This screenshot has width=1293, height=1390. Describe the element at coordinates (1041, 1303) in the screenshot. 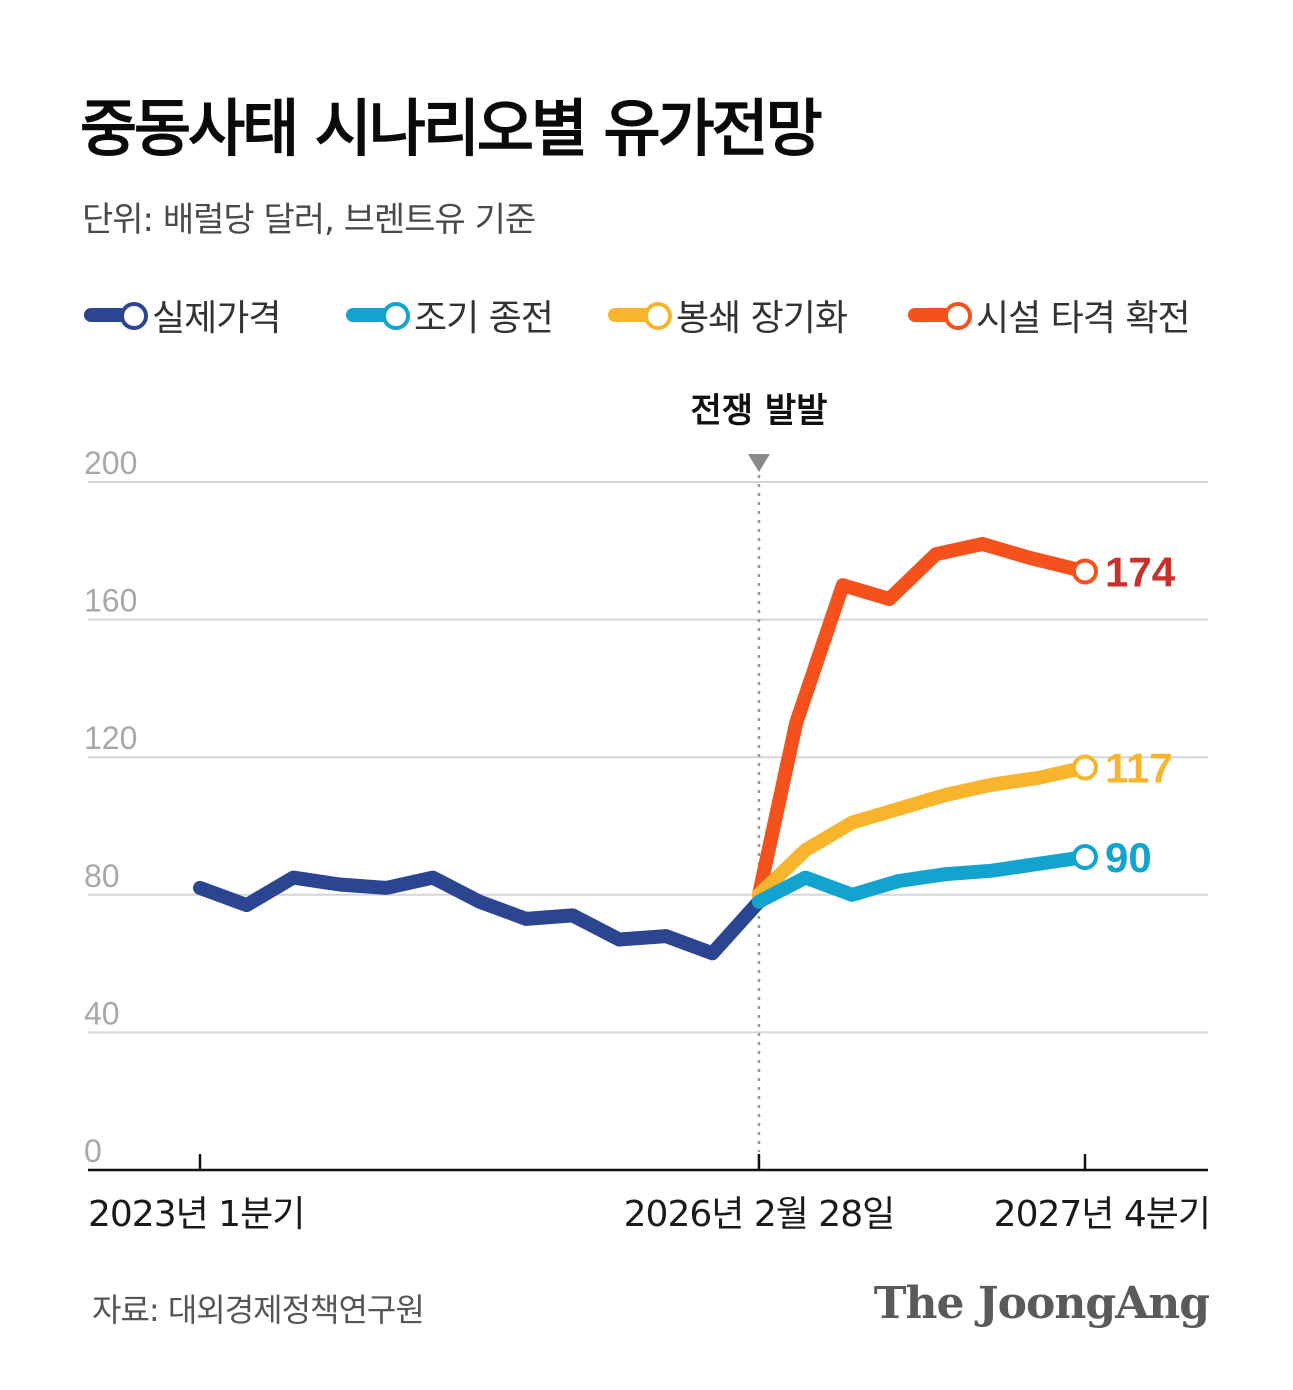

I see `publisher-logo: The JoongAng` at that location.